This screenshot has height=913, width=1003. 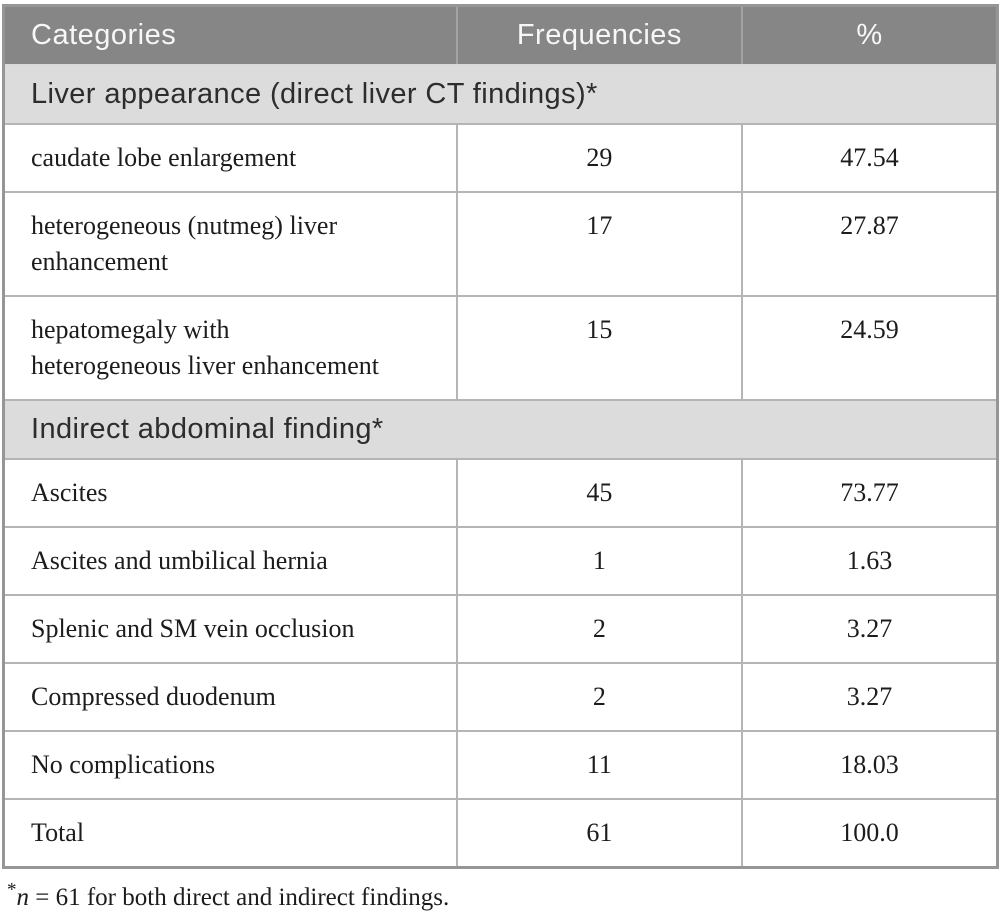 I want to click on frequency-cell: 1, so click(x=599, y=561).